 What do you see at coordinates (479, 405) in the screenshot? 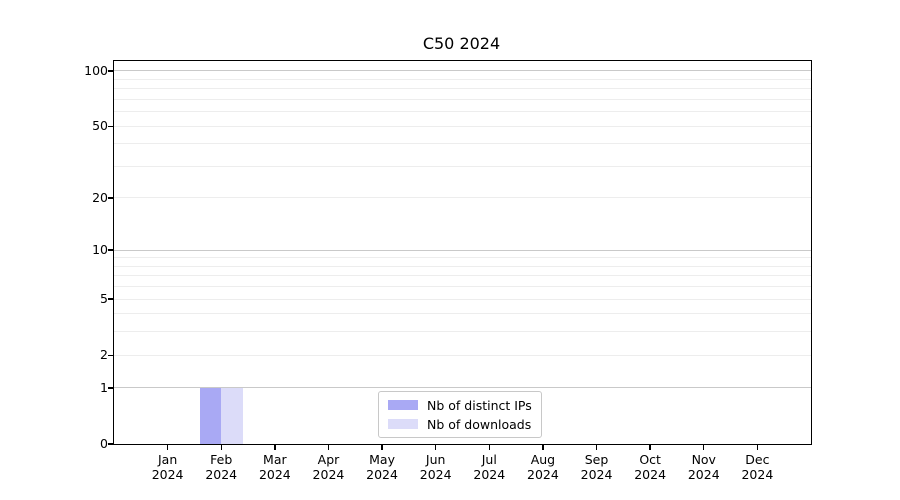
I see `legend-label-distinct-ips: Nb of distinct IPs` at bounding box center [479, 405].